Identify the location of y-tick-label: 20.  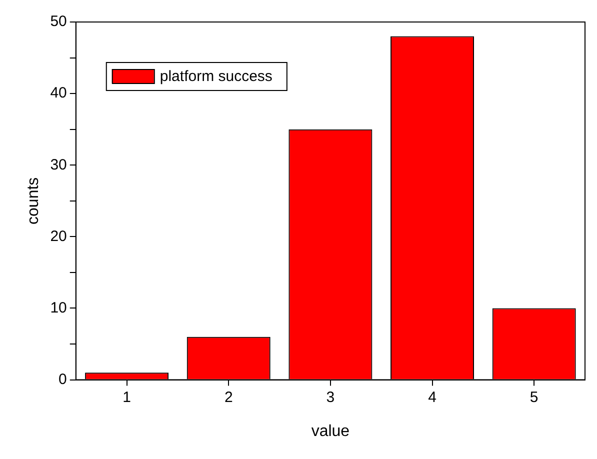
(58, 236).